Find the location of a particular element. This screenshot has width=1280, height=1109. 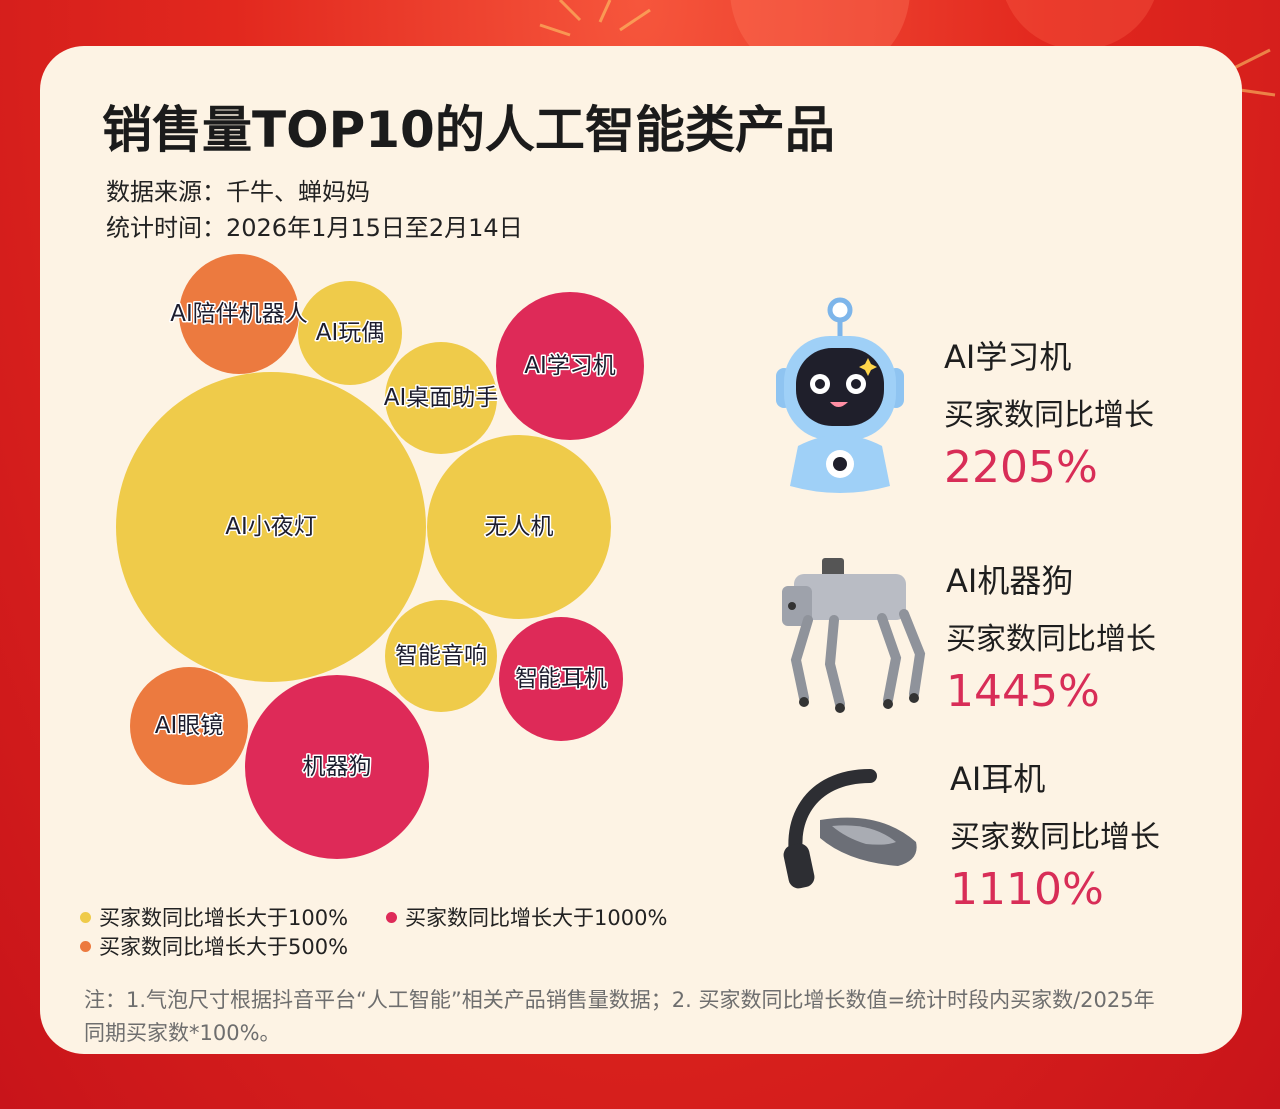

legend-item-gt100: 买家数同比增长大于100% is located at coordinates (214, 917).